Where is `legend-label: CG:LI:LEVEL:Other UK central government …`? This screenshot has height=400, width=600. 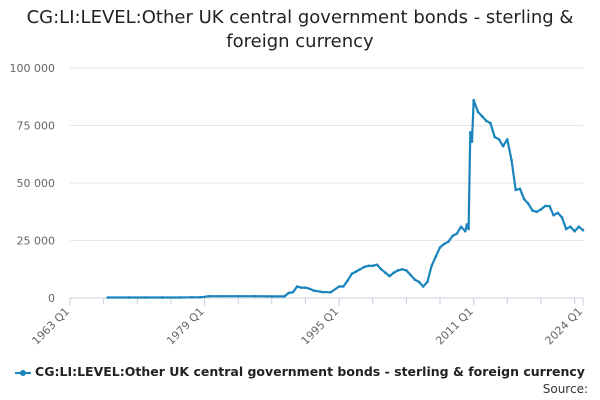
legend-label: CG:LI:LEVEL:Other UK central government … is located at coordinates (310, 371).